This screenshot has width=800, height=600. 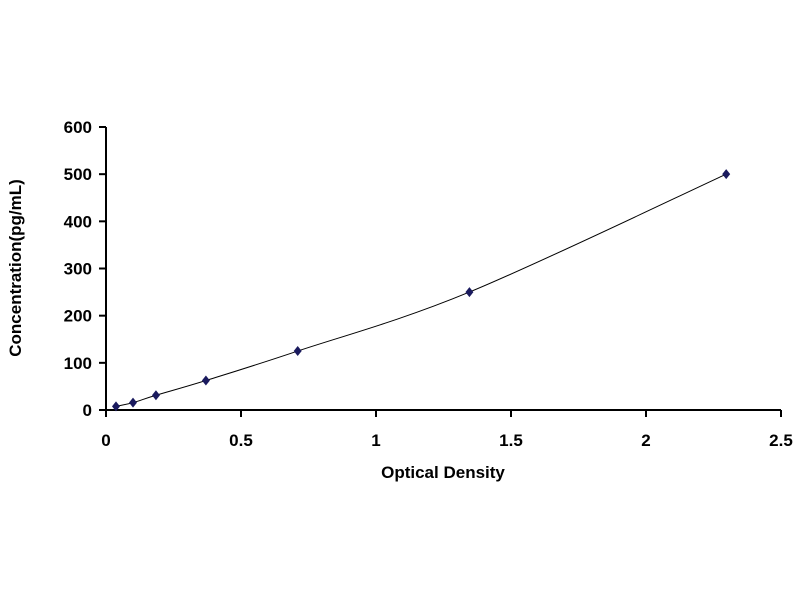 What do you see at coordinates (443, 472) in the screenshot?
I see `x-axis-label: Optical Density` at bounding box center [443, 472].